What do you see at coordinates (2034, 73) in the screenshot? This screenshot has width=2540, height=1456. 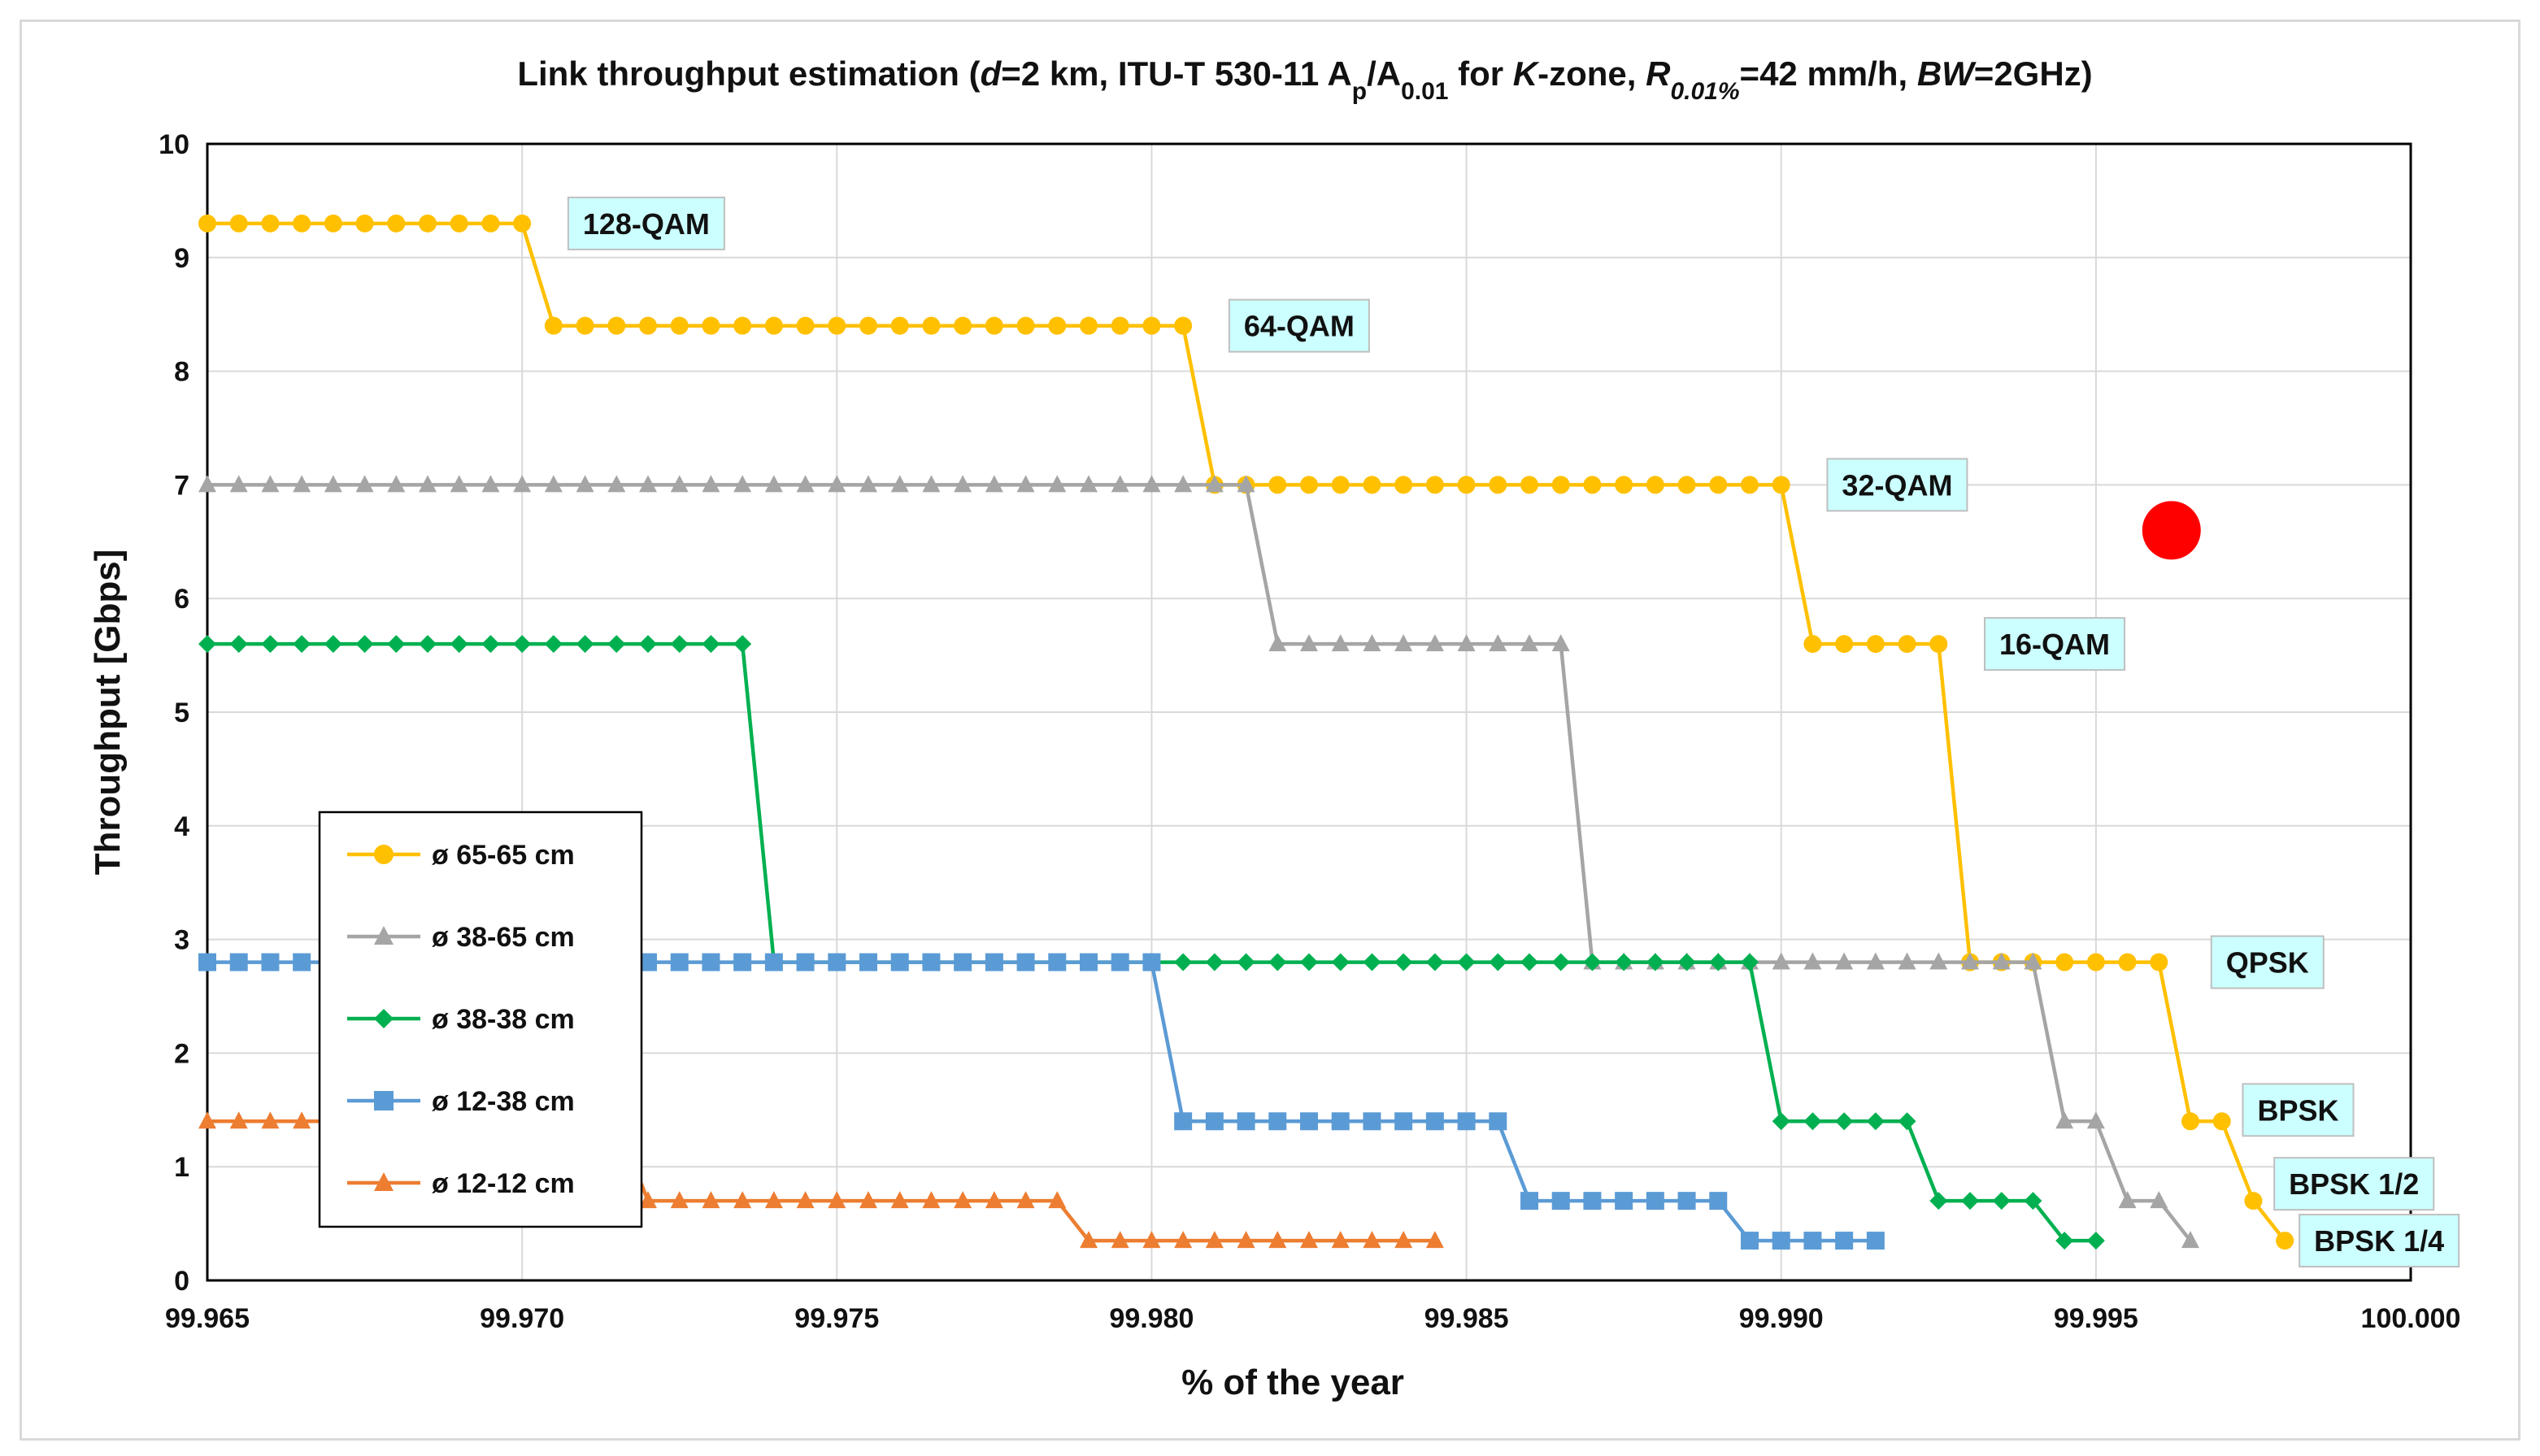 I see `title-part: =2GHz)` at bounding box center [2034, 73].